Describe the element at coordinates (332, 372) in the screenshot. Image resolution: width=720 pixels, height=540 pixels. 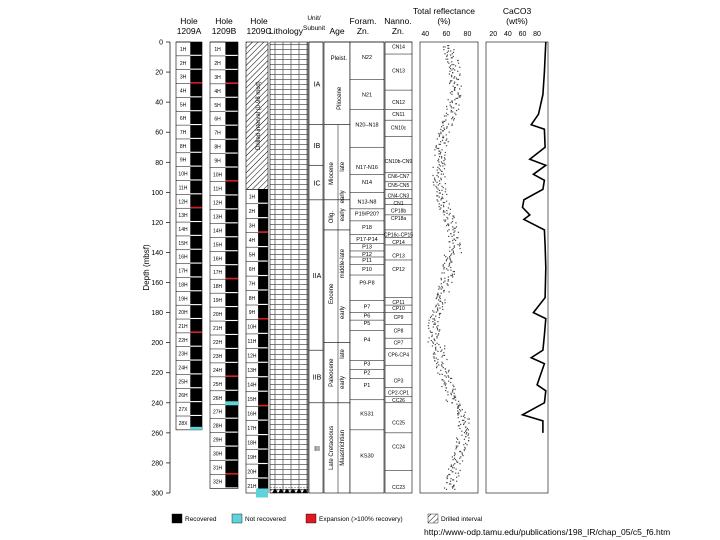
I see `age-paleocene: Paleocene` at that location.